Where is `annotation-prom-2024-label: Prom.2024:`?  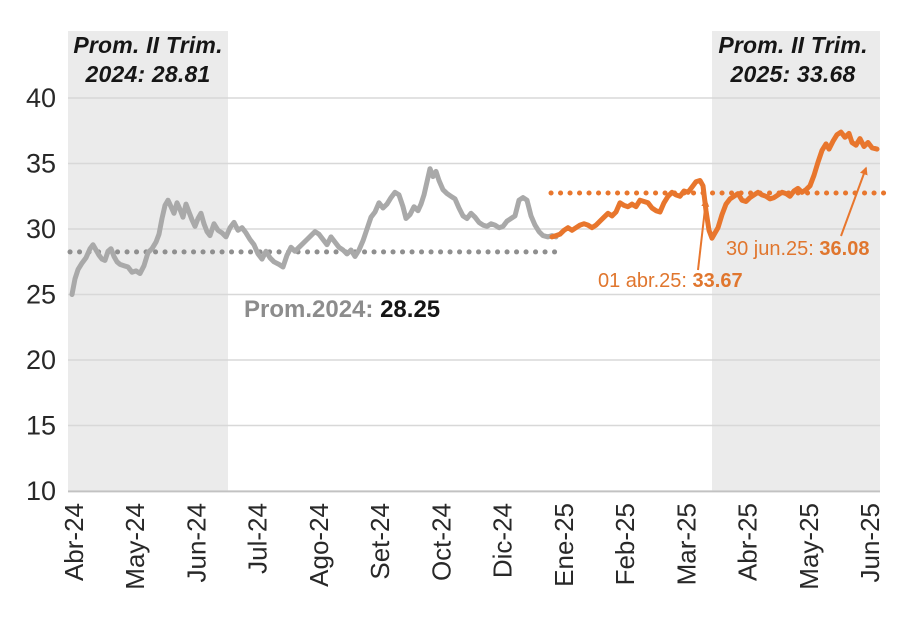
annotation-prom-2024-label: Prom.2024: is located at coordinates (309, 309).